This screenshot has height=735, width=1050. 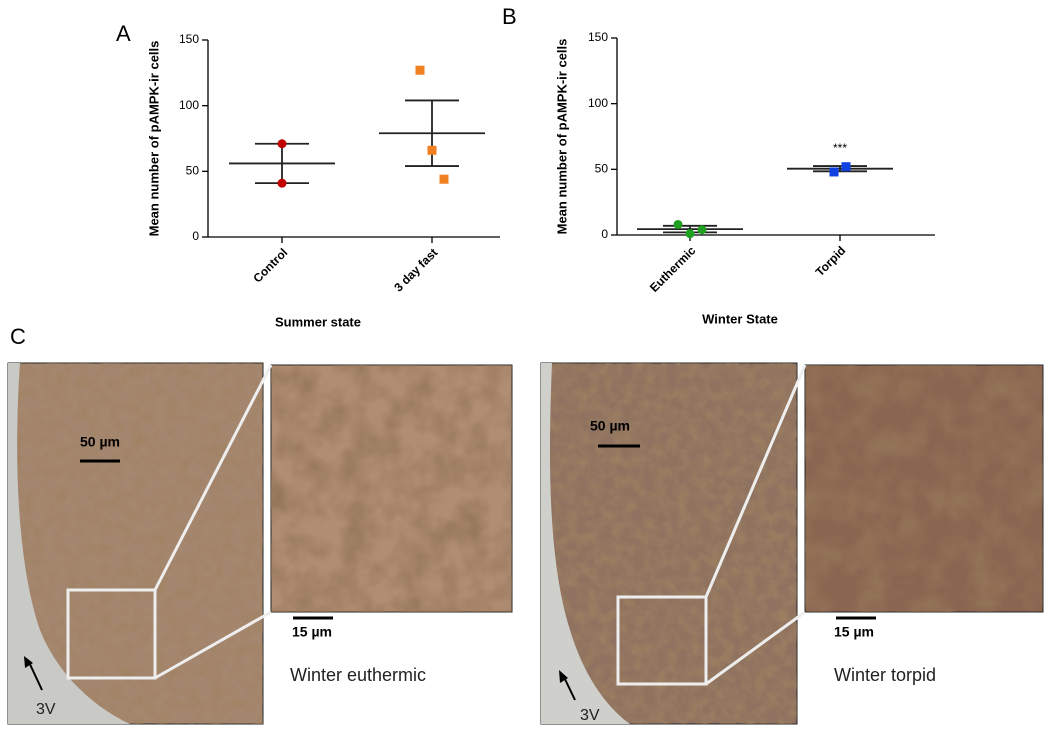 What do you see at coordinates (18, 336) in the screenshot?
I see `panel-label: C` at bounding box center [18, 336].